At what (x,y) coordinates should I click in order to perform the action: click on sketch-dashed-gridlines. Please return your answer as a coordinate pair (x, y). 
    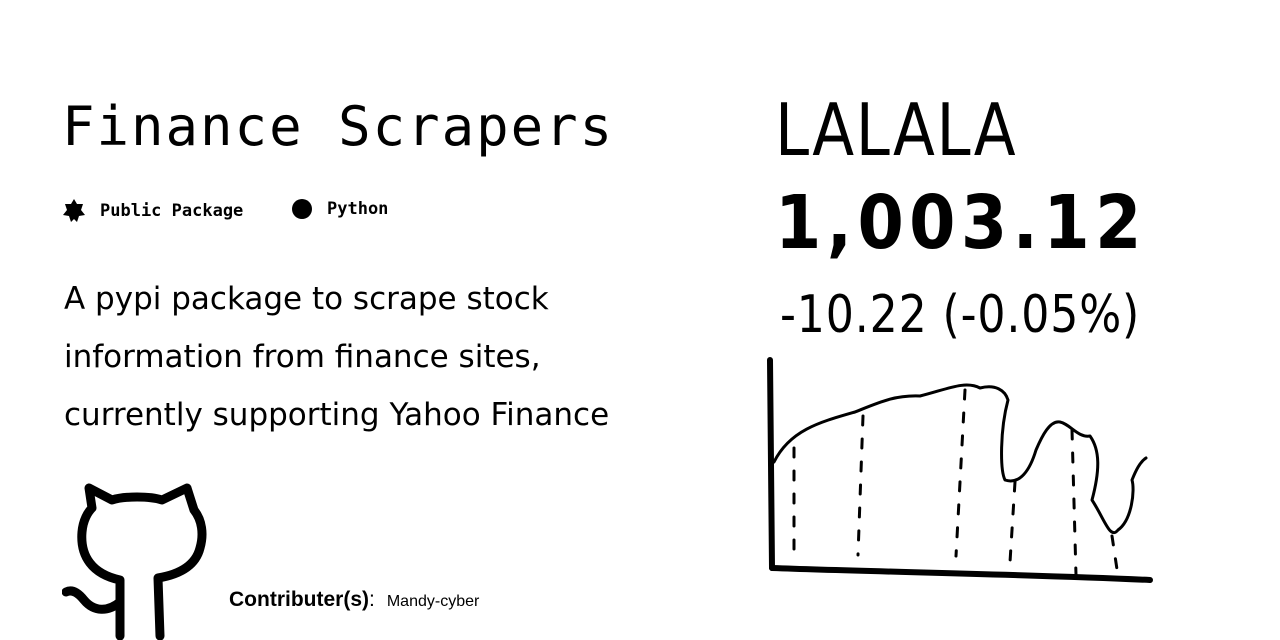
    Looking at the image, I should click on (956, 483).